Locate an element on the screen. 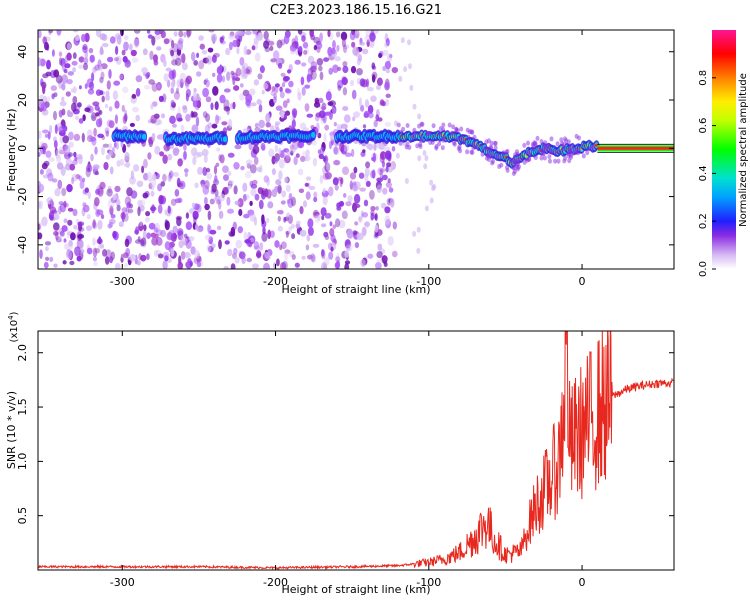  colorbar-ticks: 0.0 0.2 0.4 0.6 0.8 is located at coordinates (707, 173).